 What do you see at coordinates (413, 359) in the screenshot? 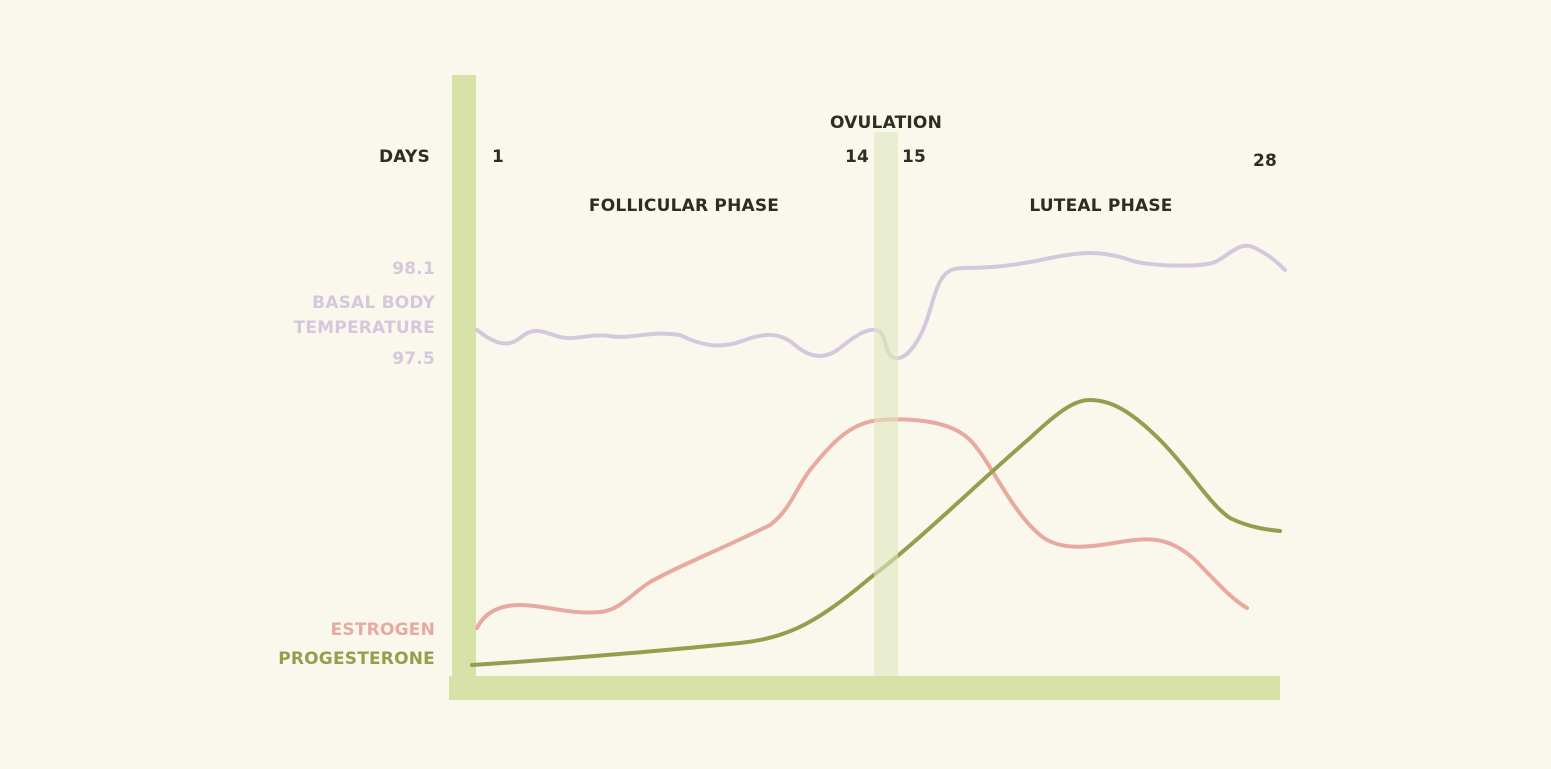
I see `temp-low-label: 97.5` at bounding box center [413, 359].